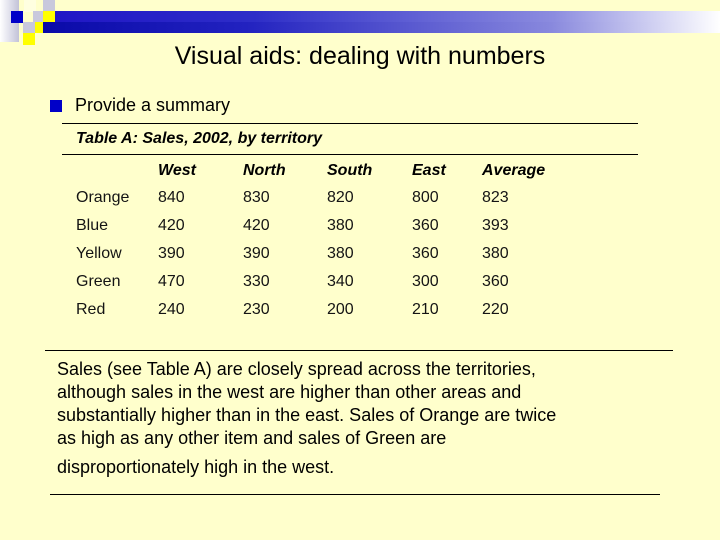  Describe the element at coordinates (425, 309) in the screenshot. I see `cell-value: 210` at that location.